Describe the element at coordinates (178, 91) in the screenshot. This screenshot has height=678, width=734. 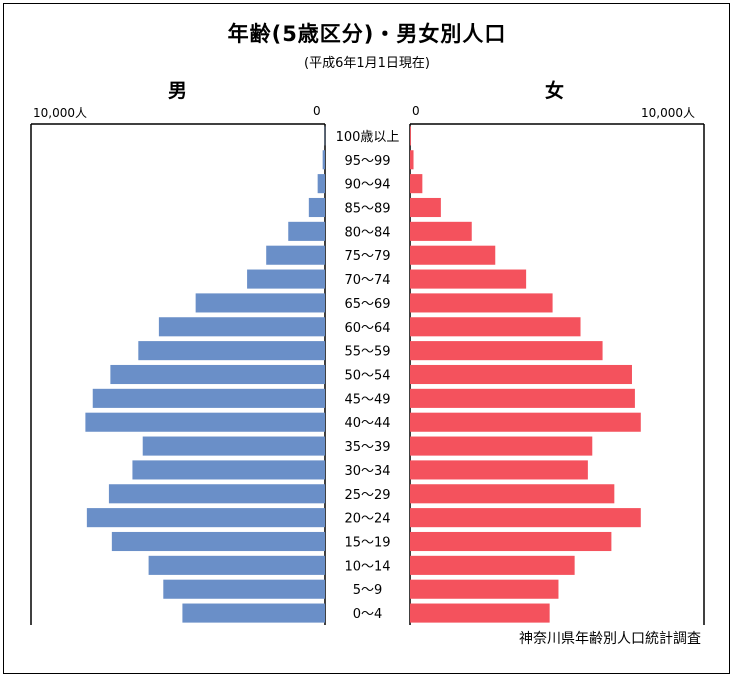
I see `male-label: 男` at that location.